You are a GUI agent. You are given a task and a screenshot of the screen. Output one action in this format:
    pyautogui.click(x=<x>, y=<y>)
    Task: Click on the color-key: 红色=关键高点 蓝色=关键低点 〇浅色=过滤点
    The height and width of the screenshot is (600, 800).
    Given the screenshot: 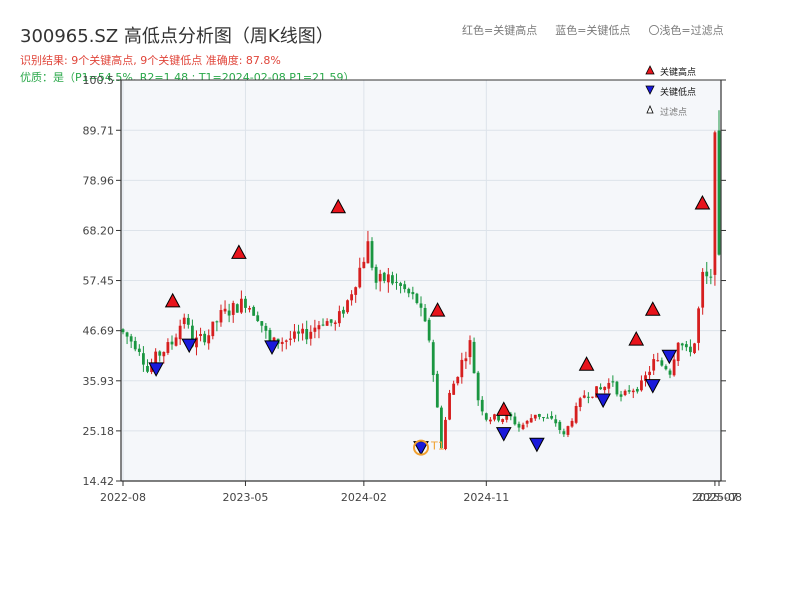 What is the action you would take?
    pyautogui.click(x=593, y=30)
    